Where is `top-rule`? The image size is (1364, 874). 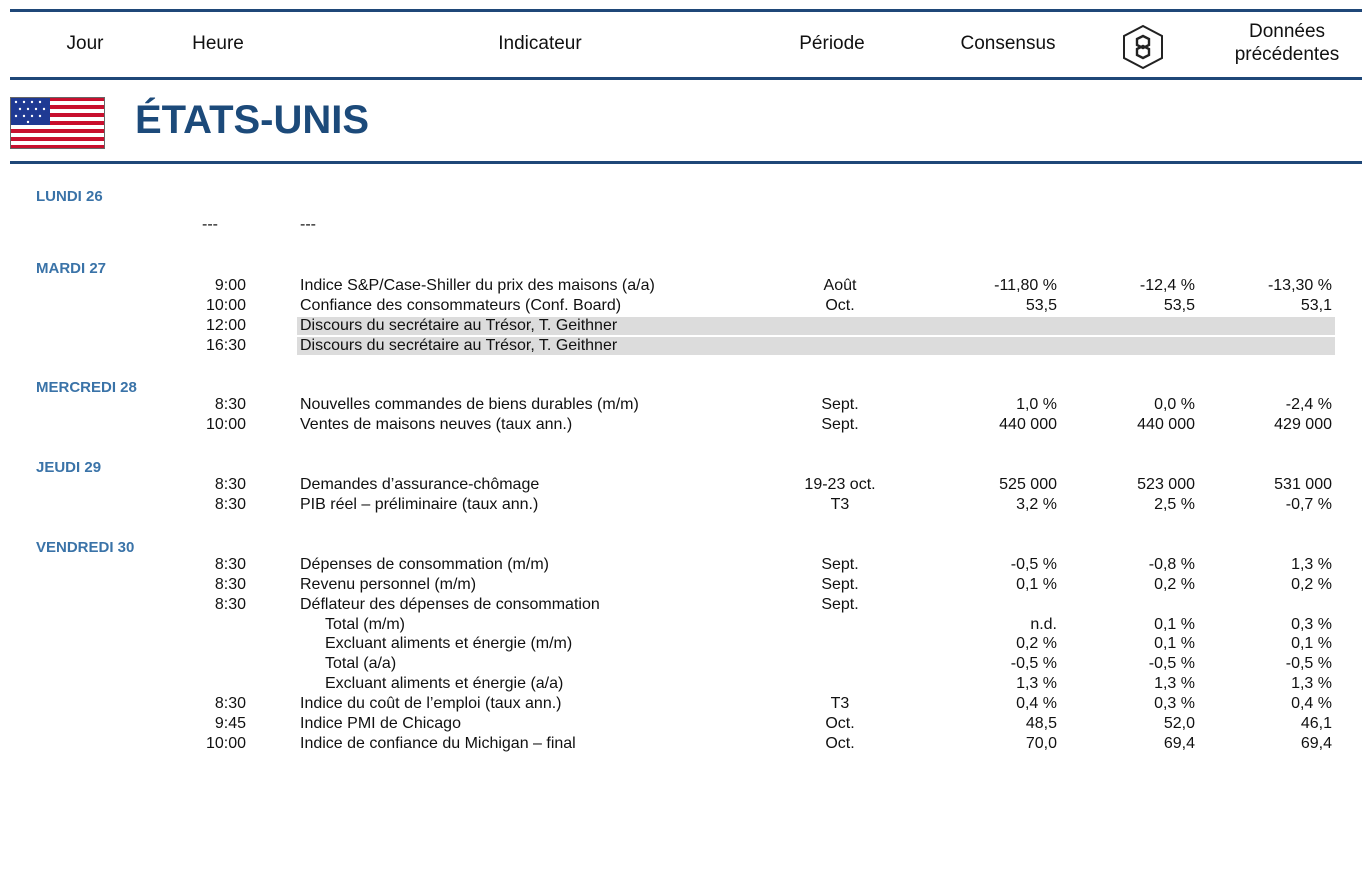 top-rule is located at coordinates (686, 10).